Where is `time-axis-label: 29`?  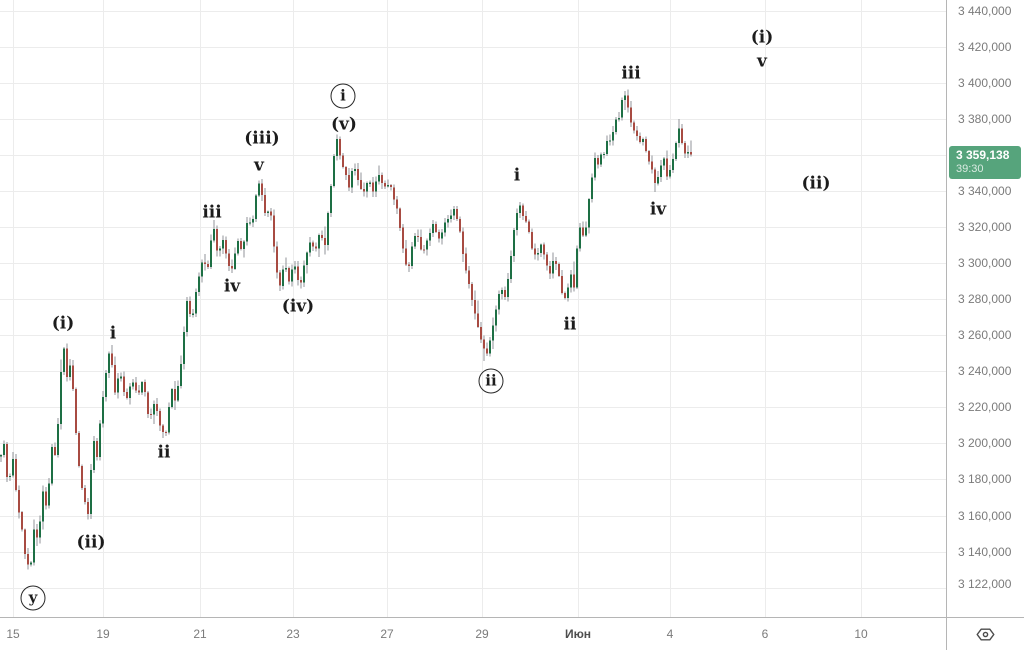 time-axis-label: 29 is located at coordinates (482, 634).